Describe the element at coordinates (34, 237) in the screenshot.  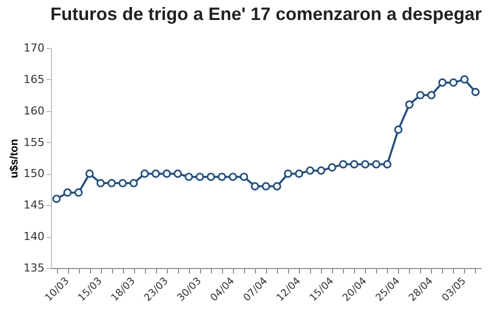
I see `y-tick-label: 140` at that location.